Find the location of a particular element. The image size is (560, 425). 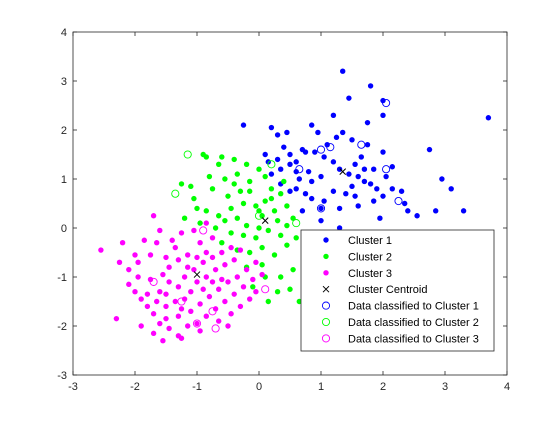

legend-marker-cluster-centroid is located at coordinates (326, 289).